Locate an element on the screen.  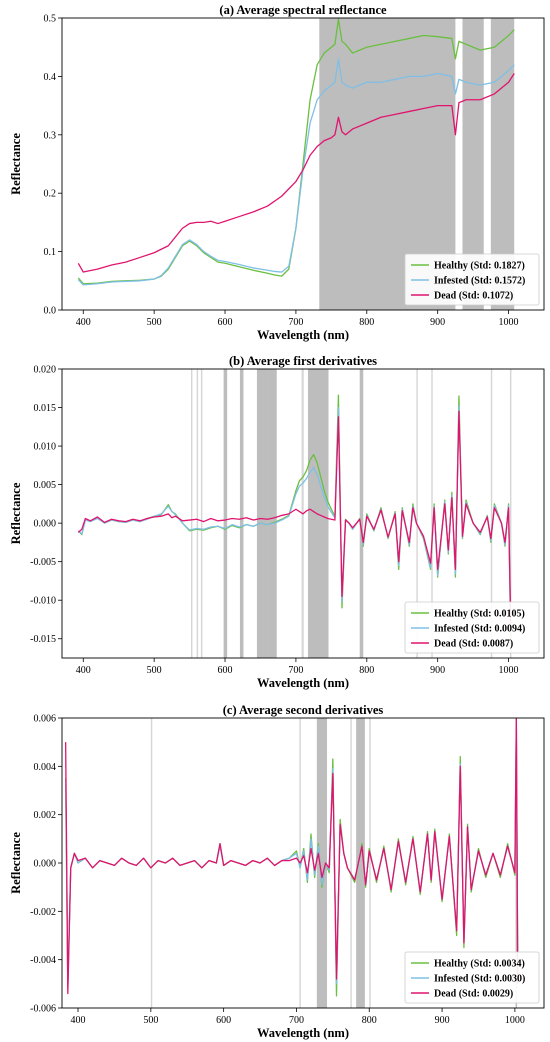
chart-title: (a) Average spectral reflectance is located at coordinates (303, 10).